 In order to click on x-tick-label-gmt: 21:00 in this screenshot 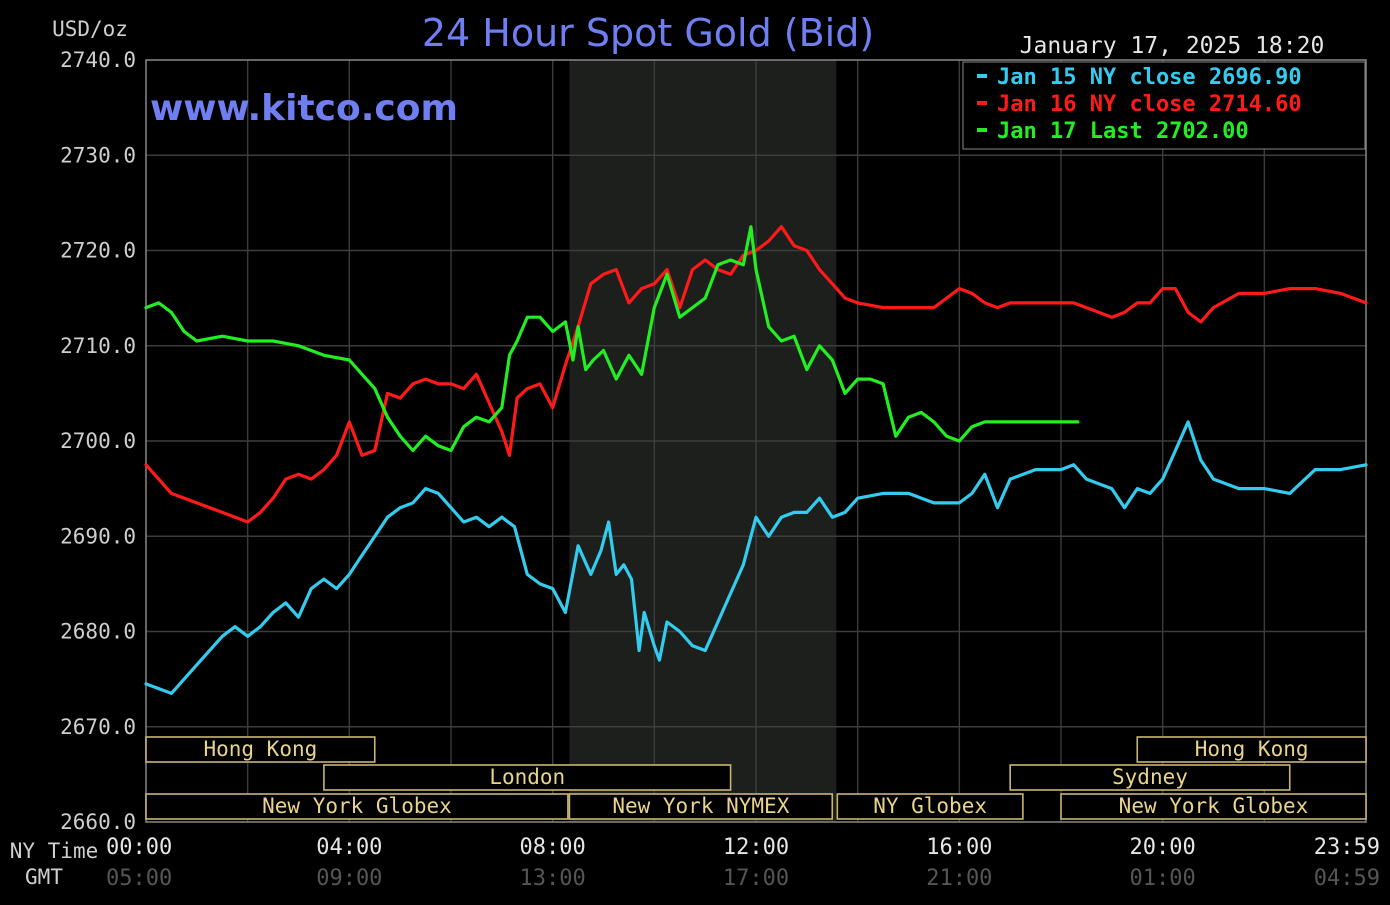, I will do `click(959, 878)`.